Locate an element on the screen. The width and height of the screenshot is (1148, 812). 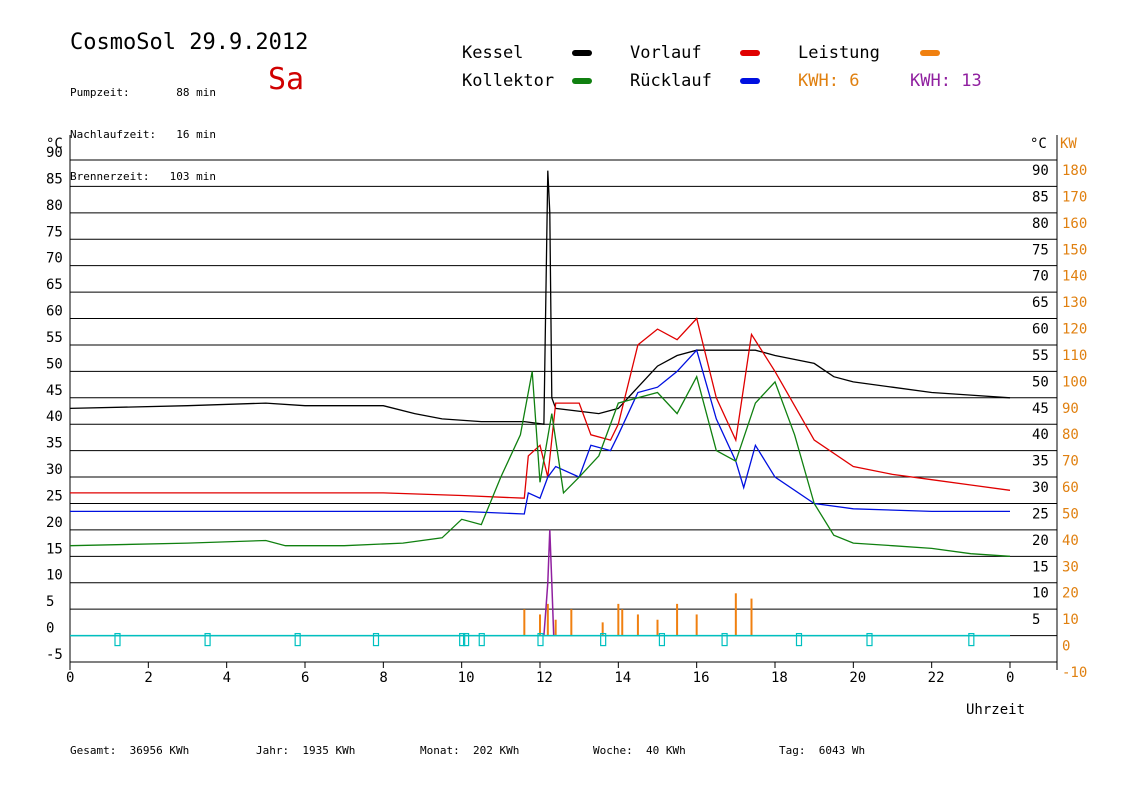
weekday-label: Sa is located at coordinates (286, 79).